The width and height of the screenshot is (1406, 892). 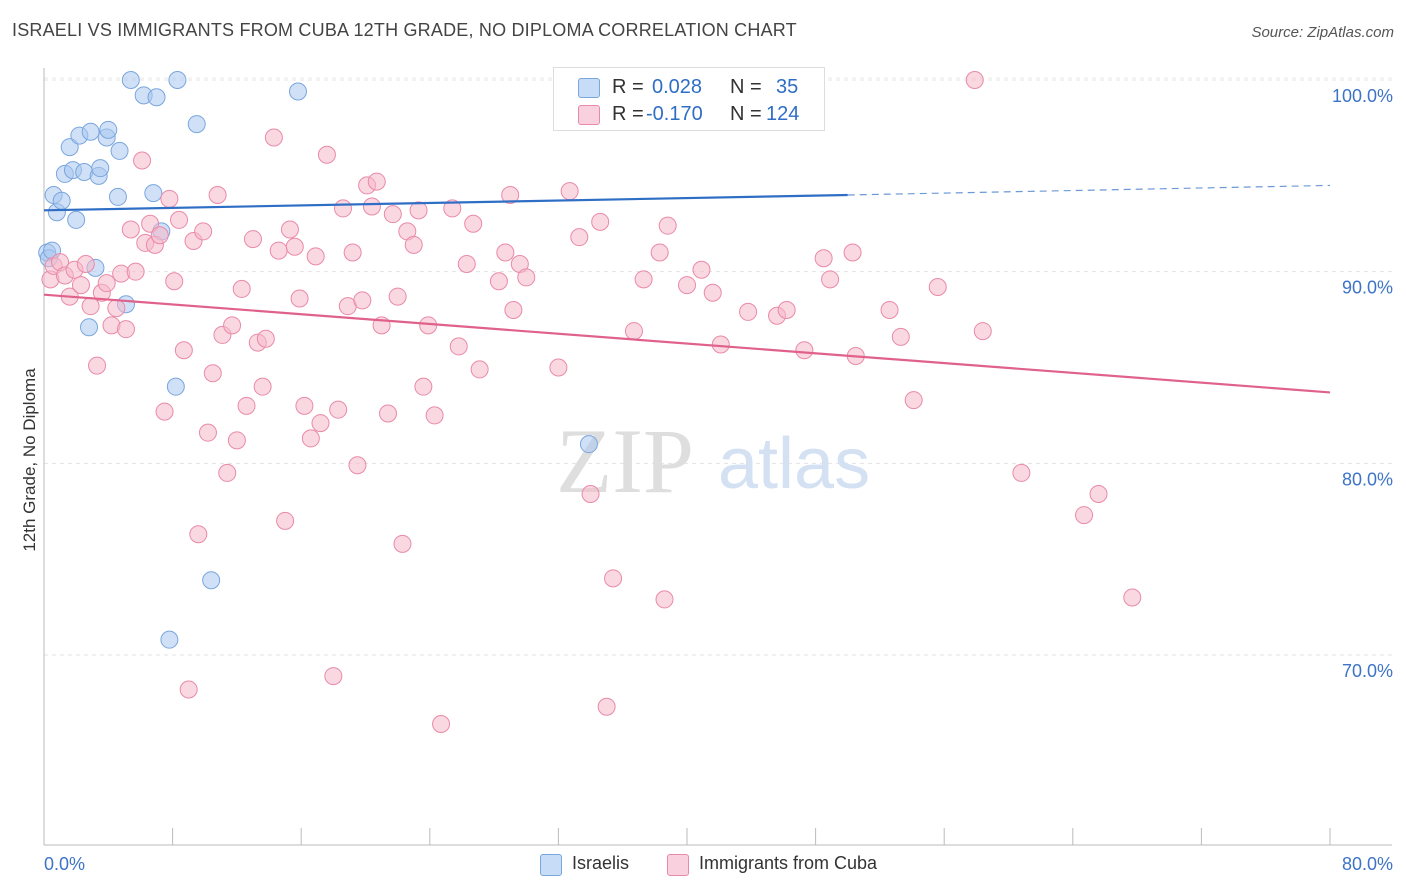 What do you see at coordinates (589, 88) in the screenshot?
I see `stats-swatch-israelis` at bounding box center [589, 88].